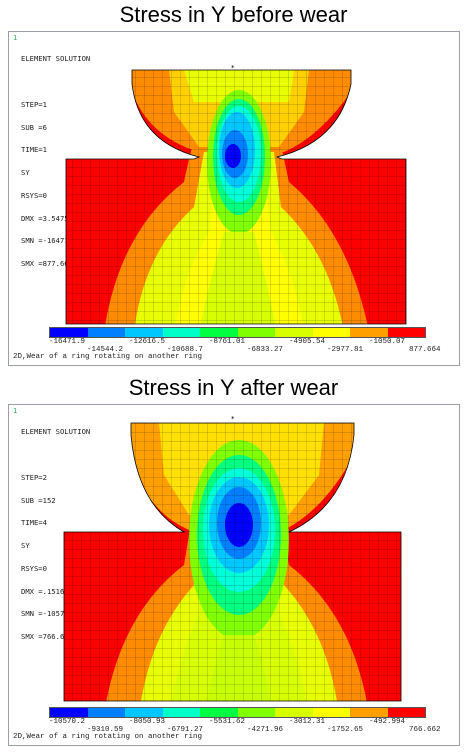  What do you see at coordinates (147, 722) in the screenshot?
I see `legend-value: -8050.93` at bounding box center [147, 722].